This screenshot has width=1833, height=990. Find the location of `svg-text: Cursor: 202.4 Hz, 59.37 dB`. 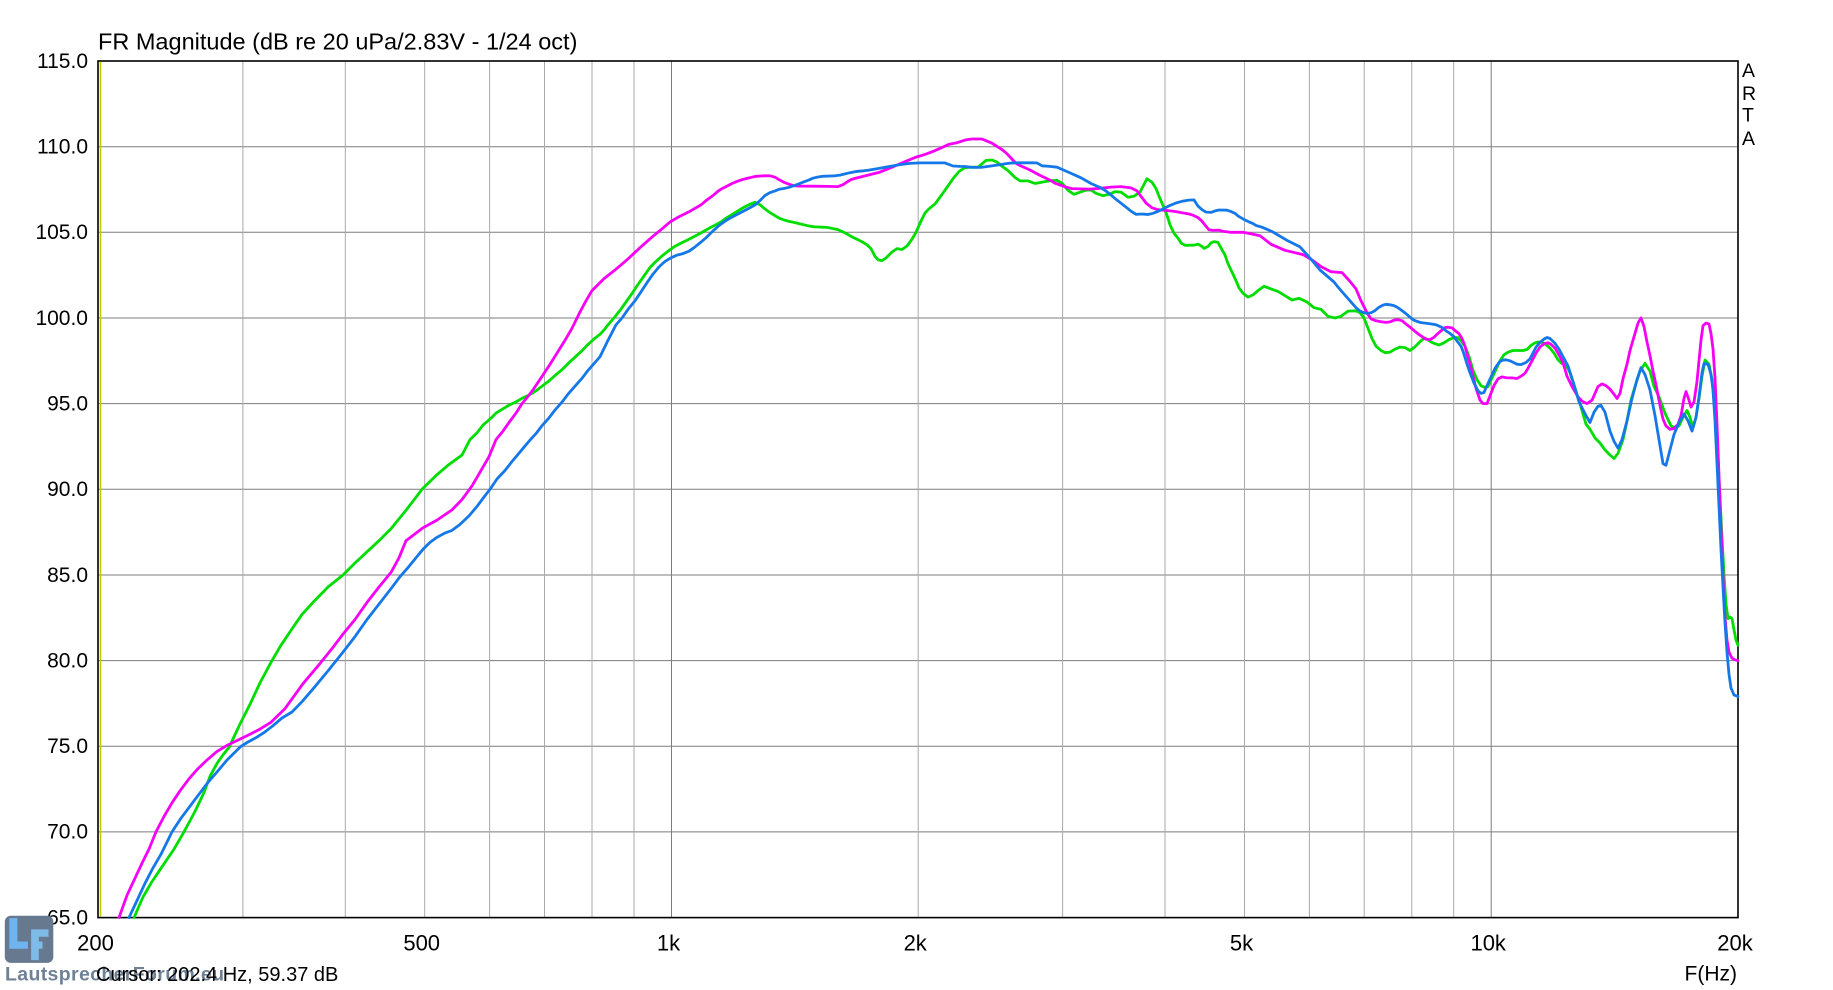

svg-text: Cursor: 202.4 Hz, 59.37 dB is located at coordinates (217, 975).